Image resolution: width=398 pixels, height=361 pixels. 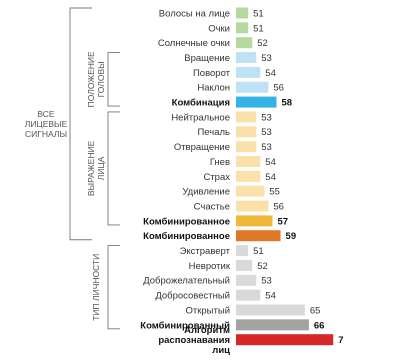 I want to click on value-label: 65, so click(x=315, y=310).